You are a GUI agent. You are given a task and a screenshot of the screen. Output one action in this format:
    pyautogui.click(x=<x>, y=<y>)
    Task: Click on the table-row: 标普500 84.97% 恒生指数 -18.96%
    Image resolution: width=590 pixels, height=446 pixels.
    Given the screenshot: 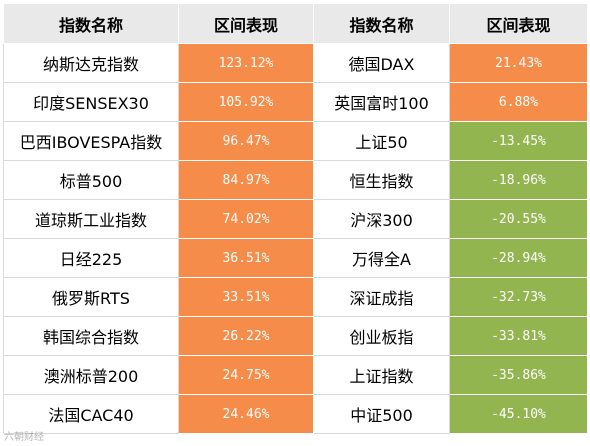 What is the action you would take?
    pyautogui.click(x=295, y=180)
    